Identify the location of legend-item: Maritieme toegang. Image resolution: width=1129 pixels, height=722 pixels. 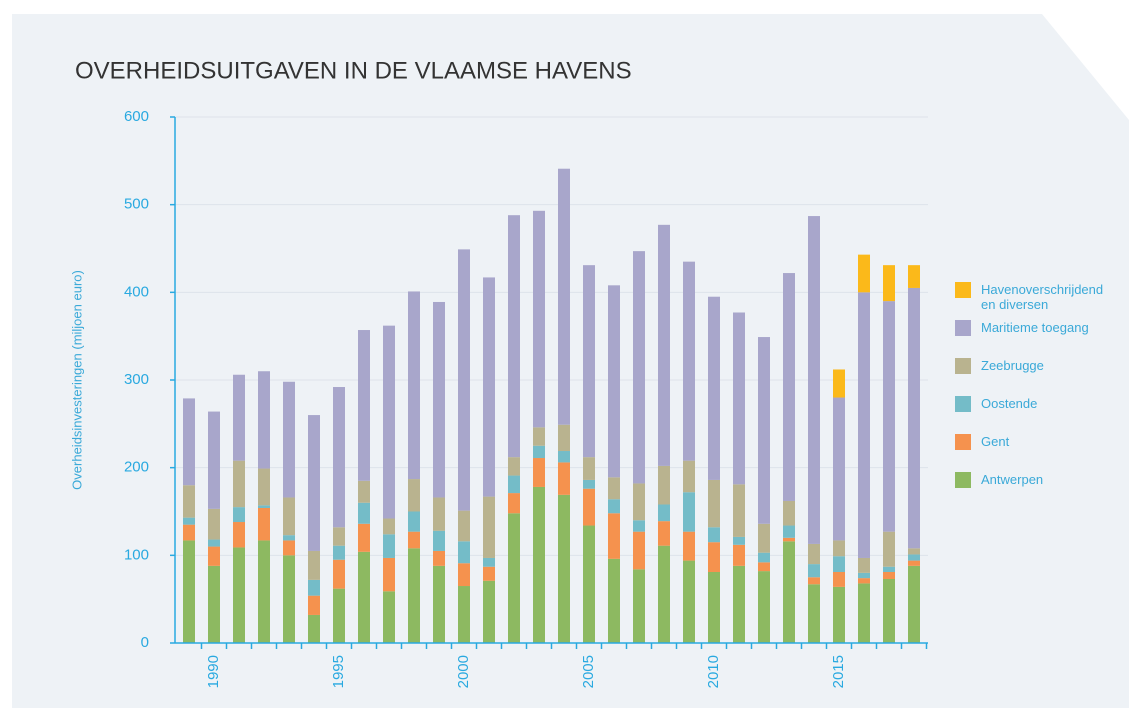
(1035, 328).